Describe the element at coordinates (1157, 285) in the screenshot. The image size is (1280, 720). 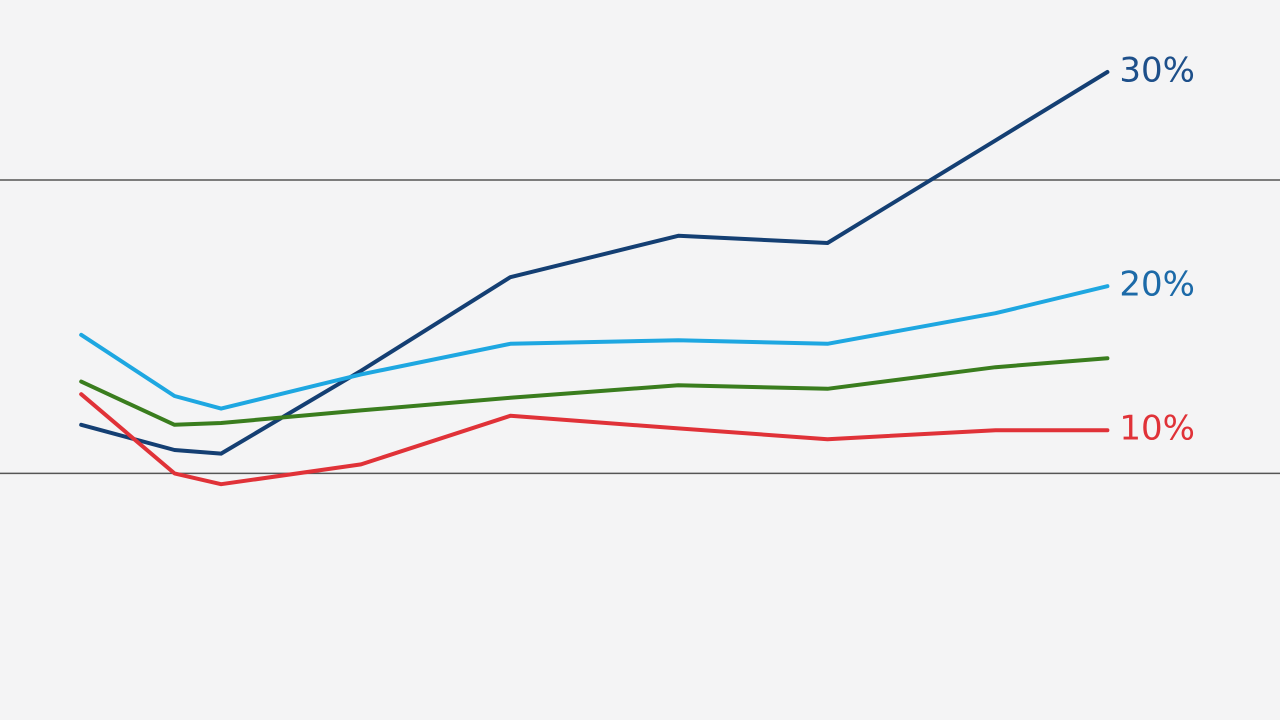
I see `end-label: 20%` at that location.